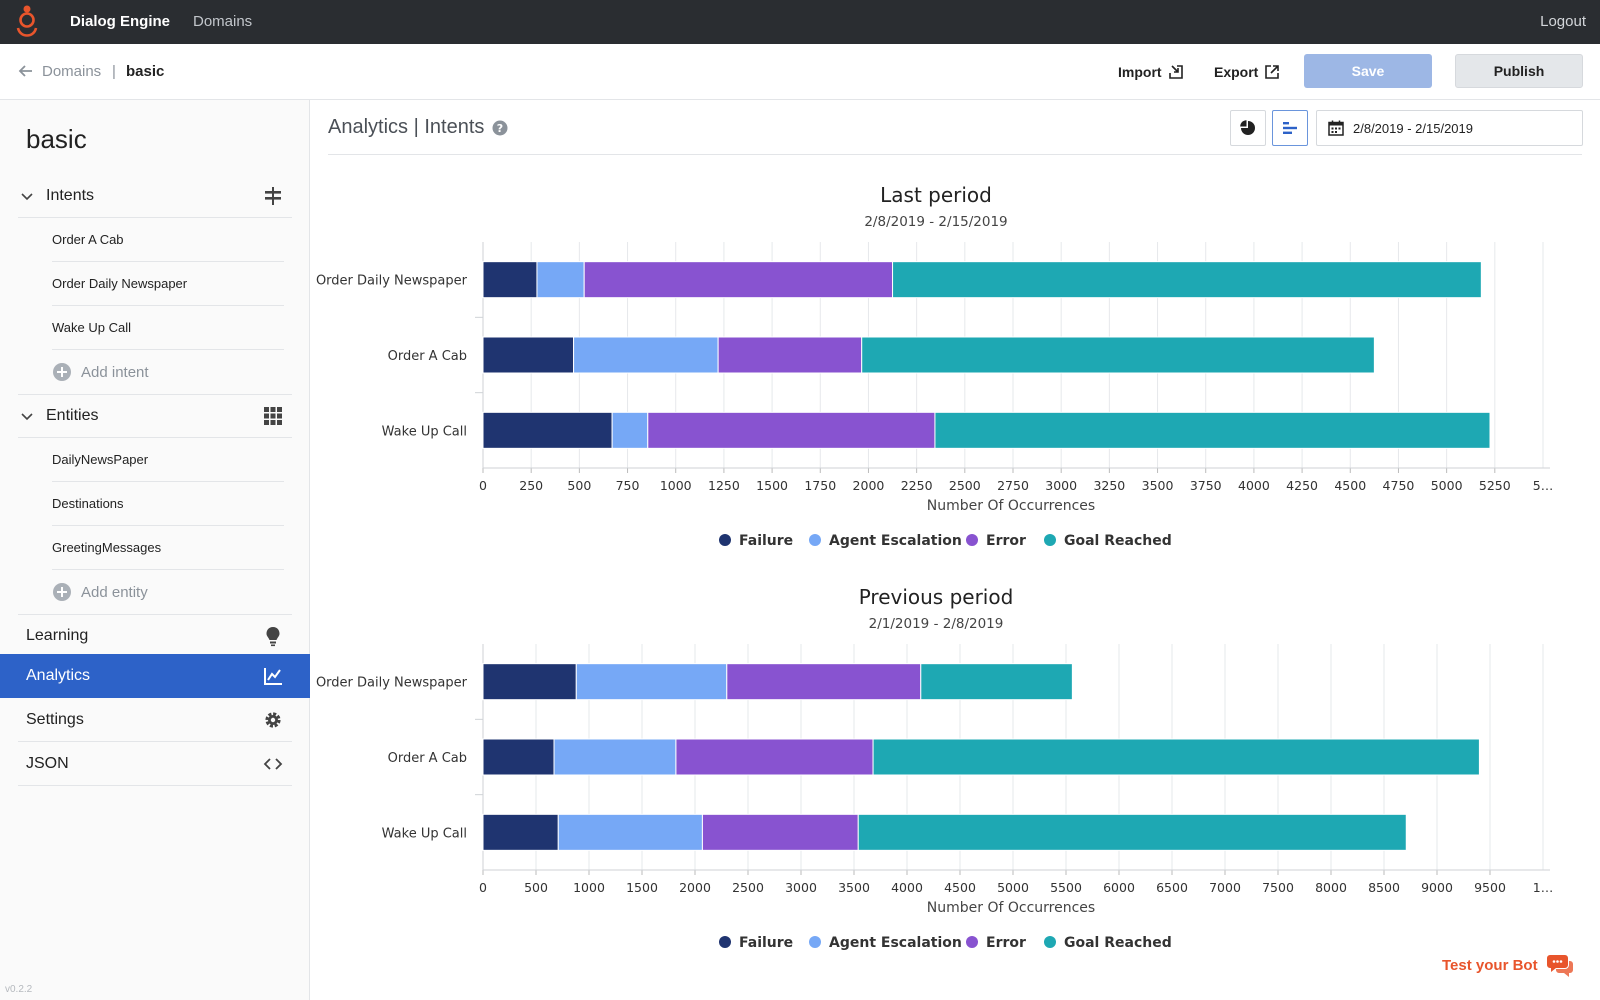  I want to click on json-label: JSON, so click(47, 763).